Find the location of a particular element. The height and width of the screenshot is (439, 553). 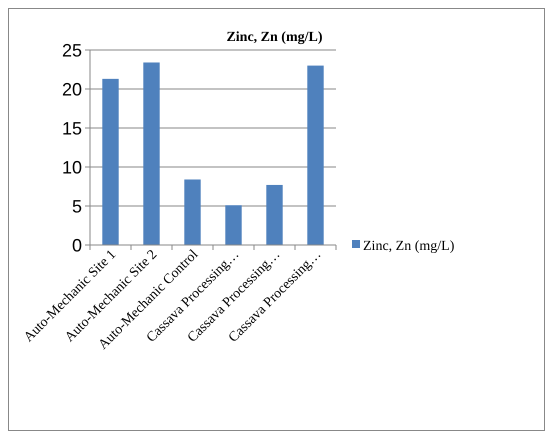

chart-title: Zinc, Zn (mg/L) is located at coordinates (274, 37).